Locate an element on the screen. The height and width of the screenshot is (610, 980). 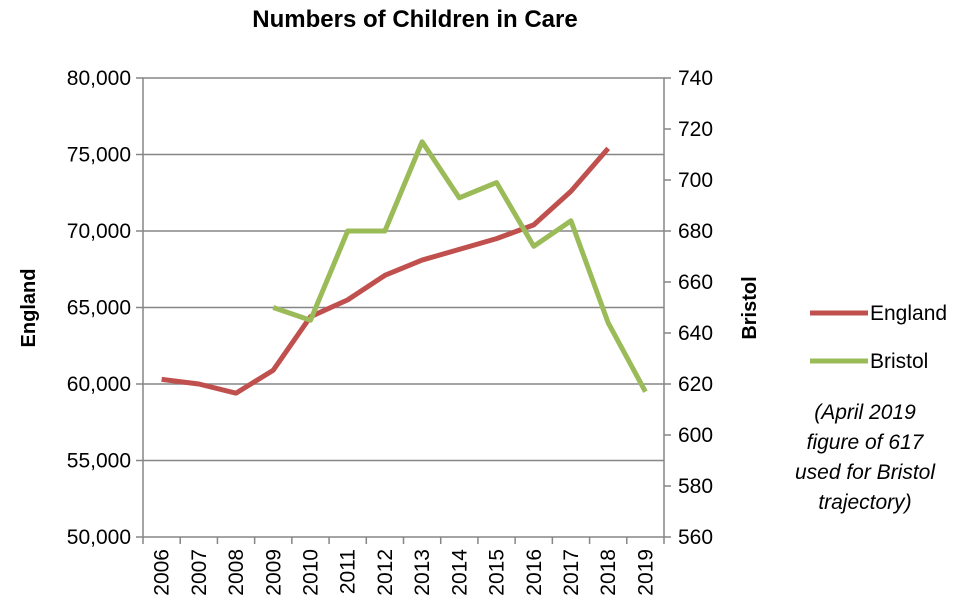
x-tick-label: 2018 is located at coordinates (608, 572).